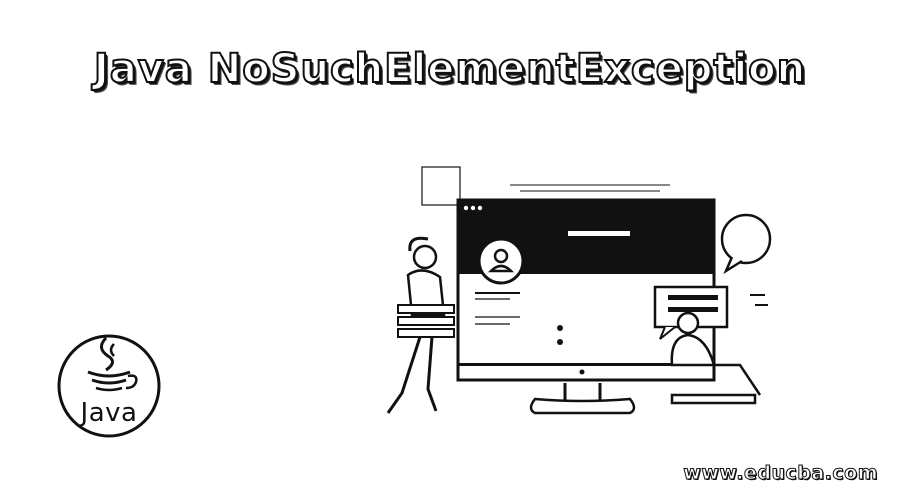  Describe the element at coordinates (109, 413) in the screenshot. I see `java-logo-text: Java` at that location.